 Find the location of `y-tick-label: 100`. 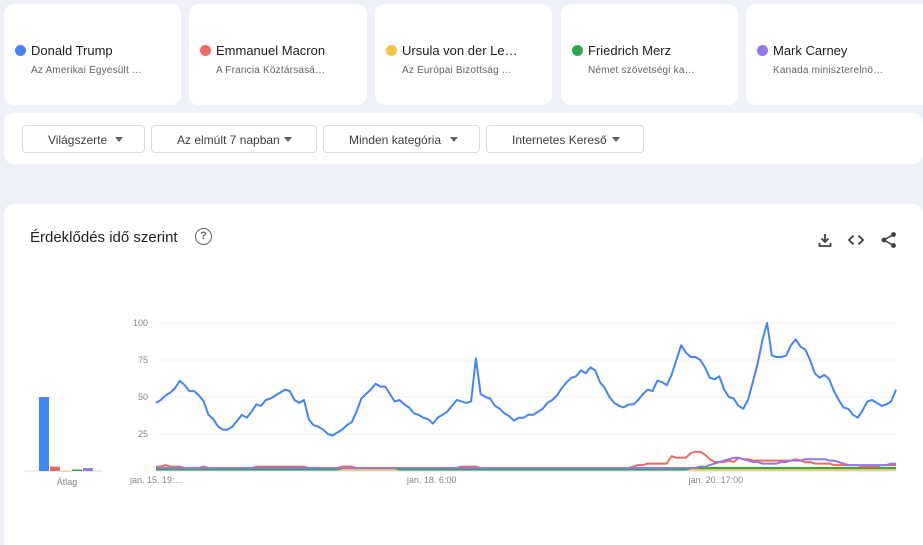

y-tick-label: 100 is located at coordinates (140, 323).